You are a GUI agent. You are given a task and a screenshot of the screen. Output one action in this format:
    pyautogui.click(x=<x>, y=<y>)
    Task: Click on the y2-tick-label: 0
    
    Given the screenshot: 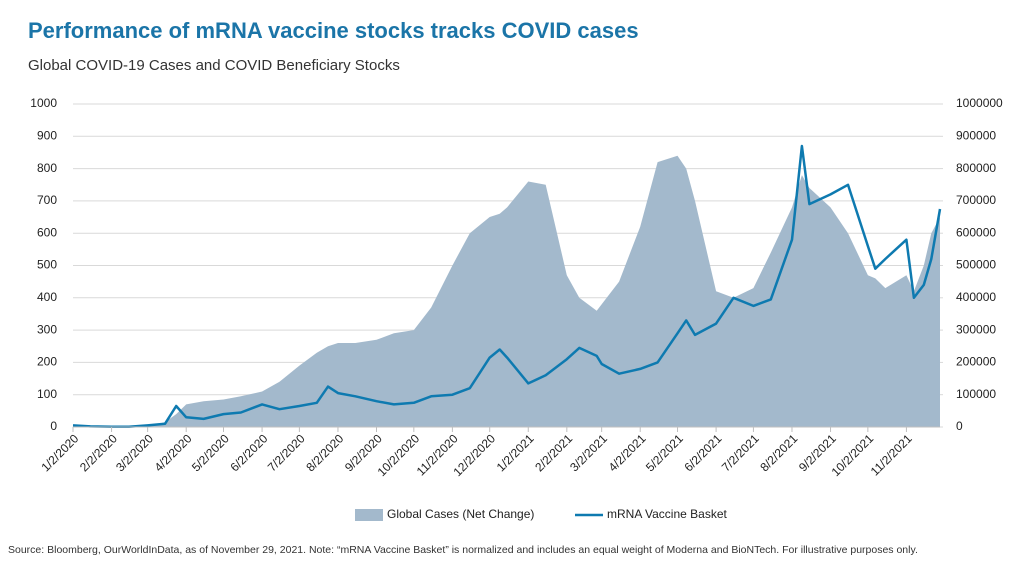 What is the action you would take?
    pyautogui.click(x=959, y=426)
    